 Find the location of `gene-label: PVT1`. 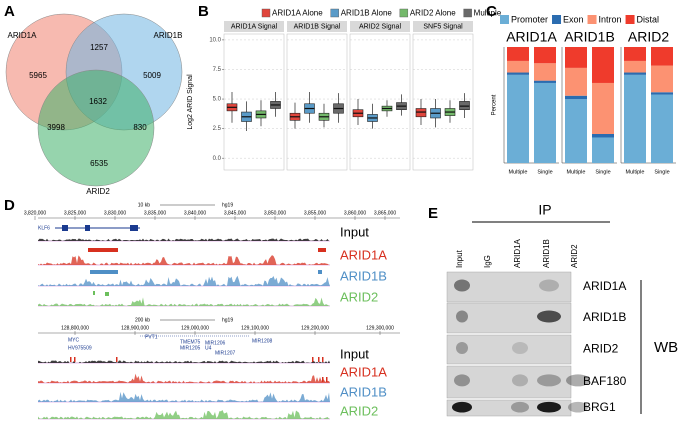

gene-label: PVT1 is located at coordinates (151, 337).